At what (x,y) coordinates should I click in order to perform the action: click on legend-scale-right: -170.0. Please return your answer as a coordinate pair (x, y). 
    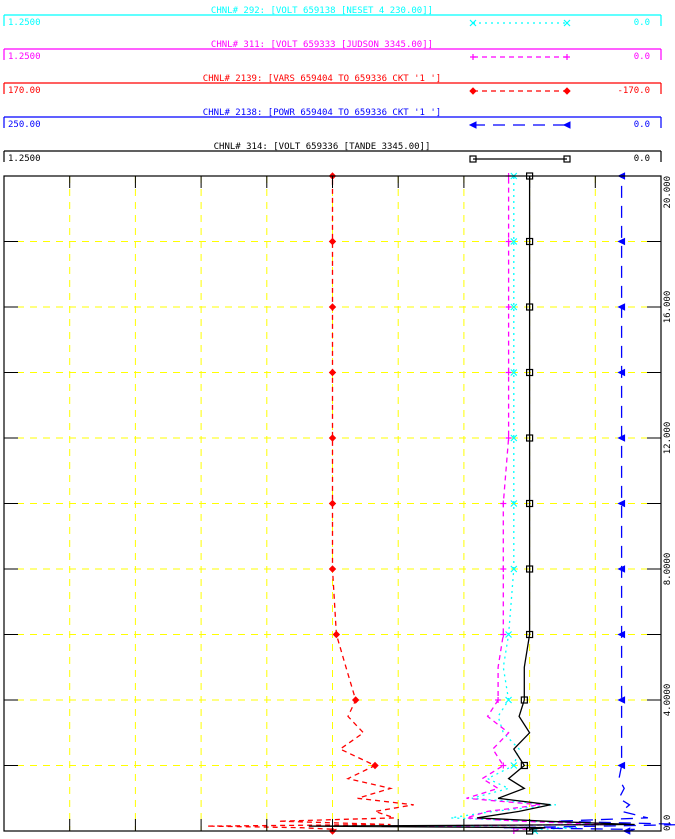
    Looking at the image, I should click on (633, 91).